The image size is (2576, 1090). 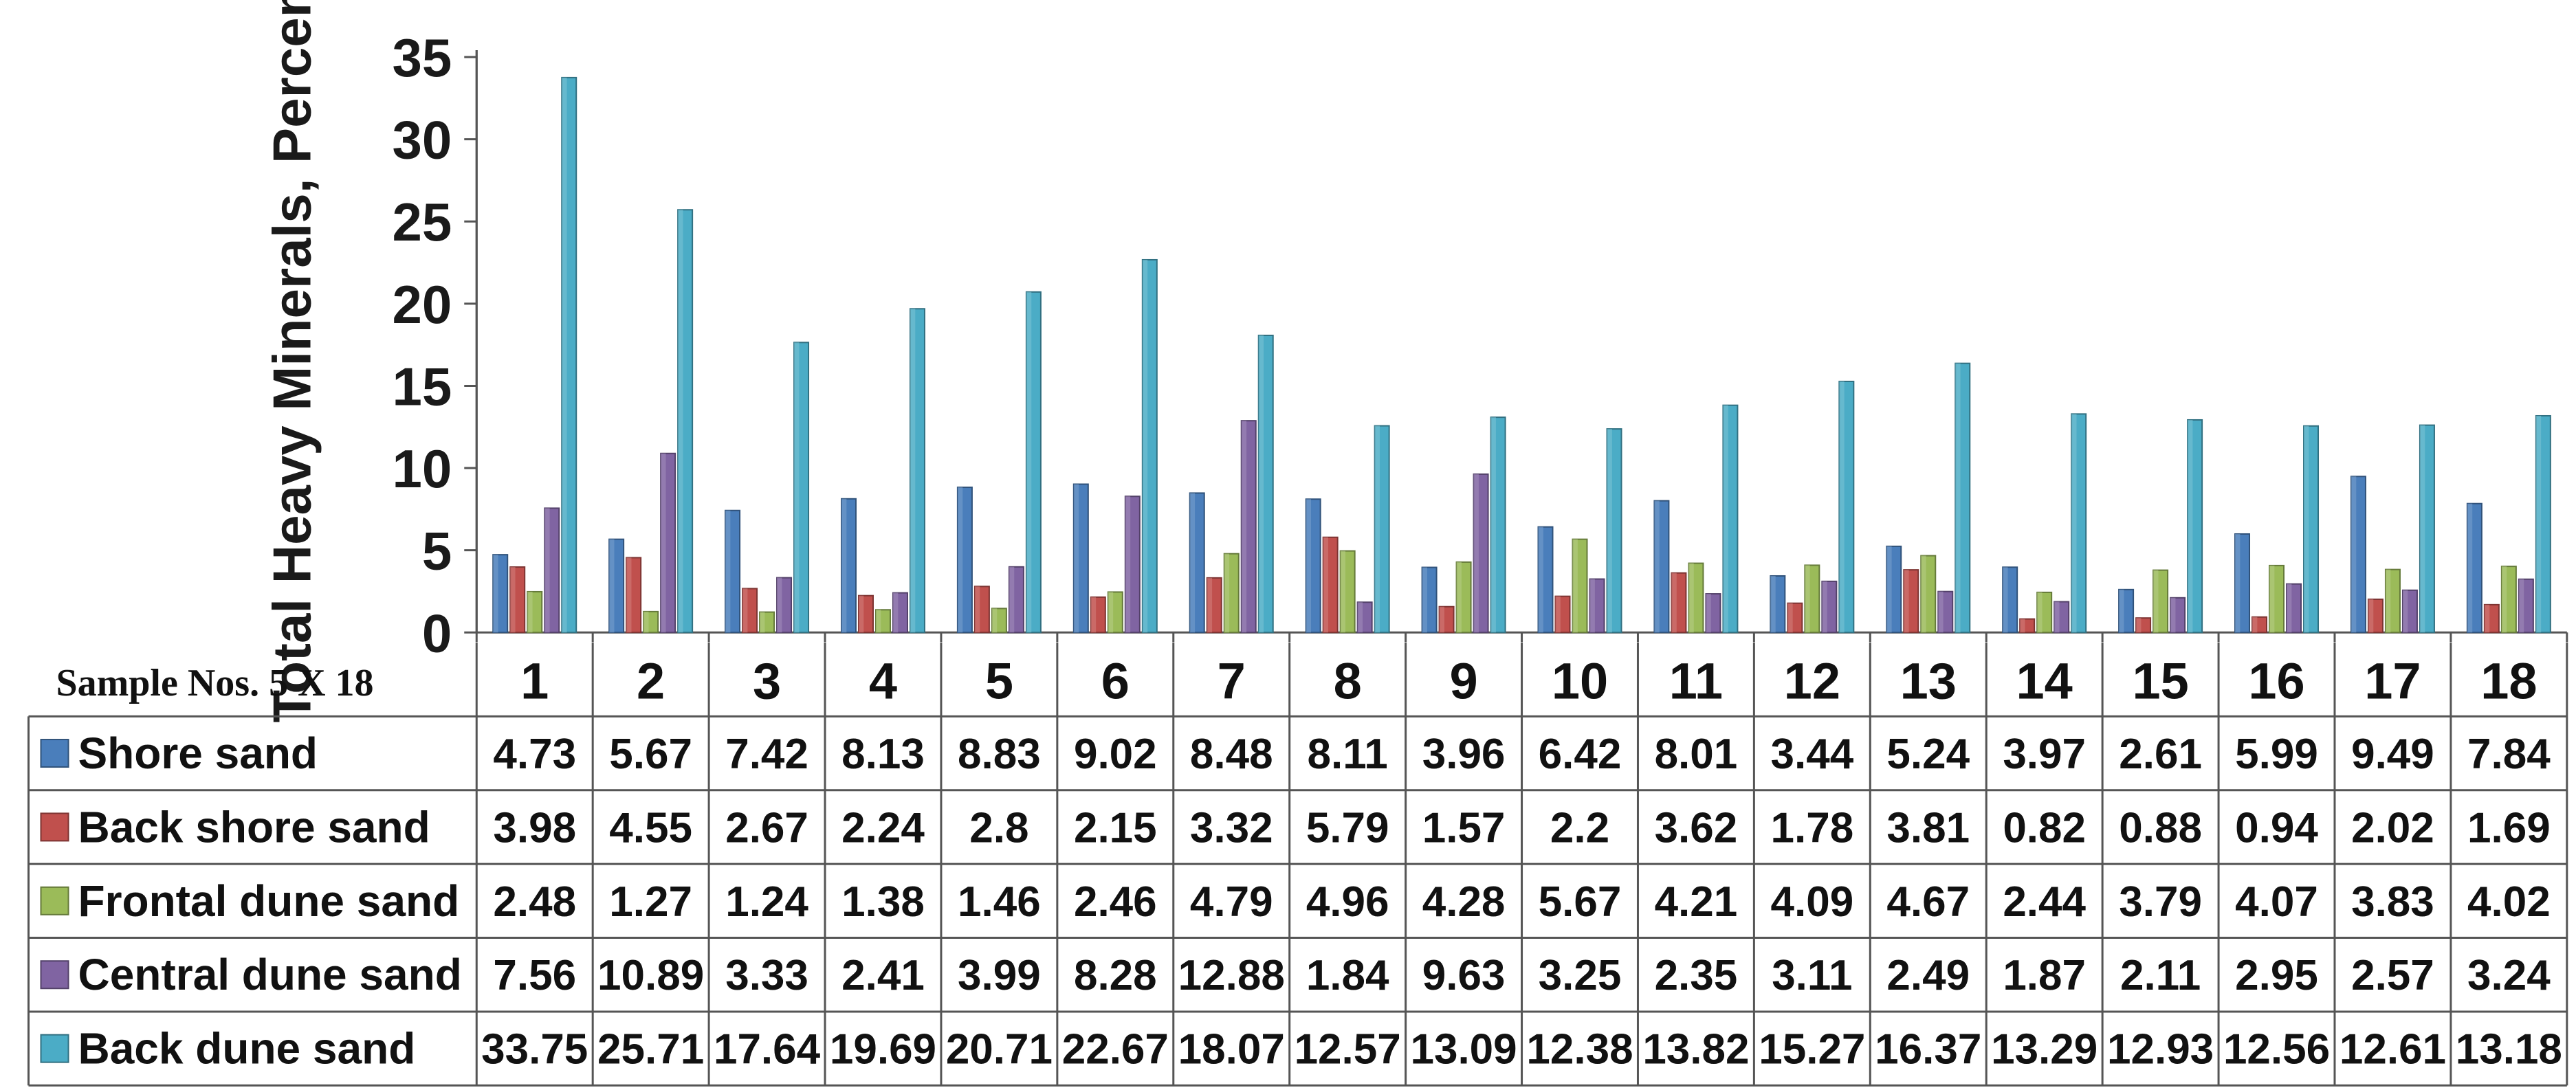 What do you see at coordinates (999, 975) in the screenshot?
I see `data-label: 3.99` at bounding box center [999, 975].